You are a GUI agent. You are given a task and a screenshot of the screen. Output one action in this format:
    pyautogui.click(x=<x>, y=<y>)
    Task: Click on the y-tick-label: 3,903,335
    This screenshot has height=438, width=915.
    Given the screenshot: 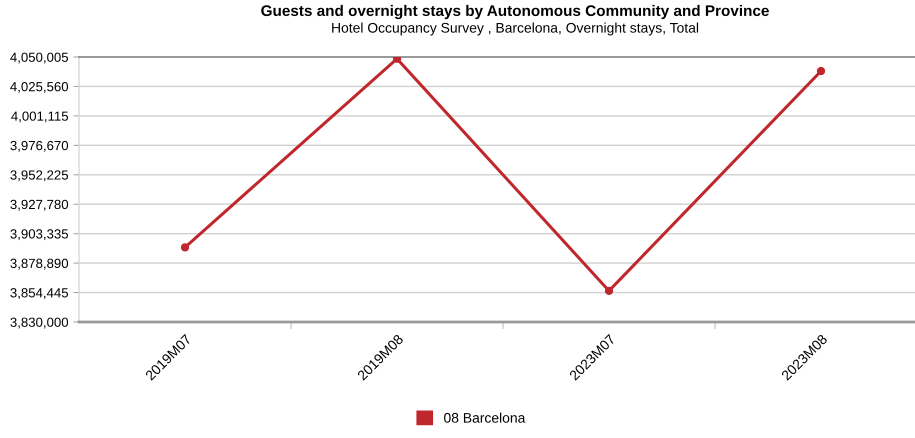 What is the action you would take?
    pyautogui.click(x=39, y=234)
    